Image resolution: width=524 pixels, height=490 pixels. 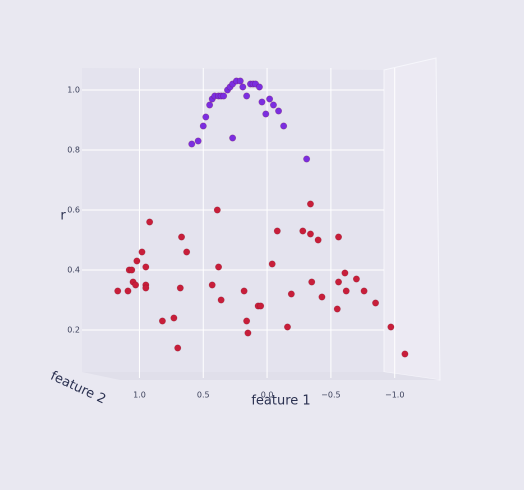 I want to click on x-tick-label: −0.5, so click(x=330, y=395).